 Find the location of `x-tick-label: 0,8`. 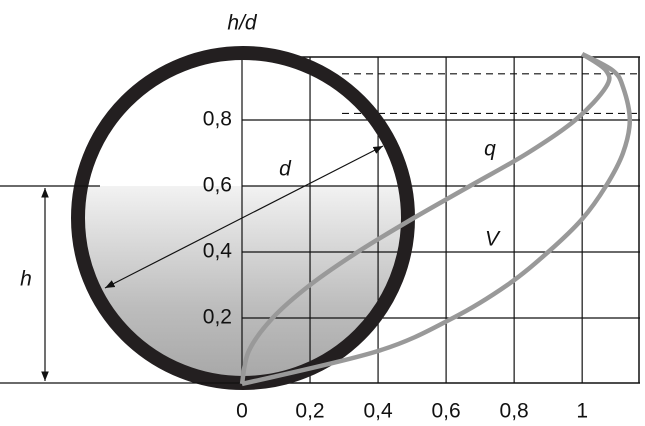

x-tick-label: 0,8 is located at coordinates (514, 411).